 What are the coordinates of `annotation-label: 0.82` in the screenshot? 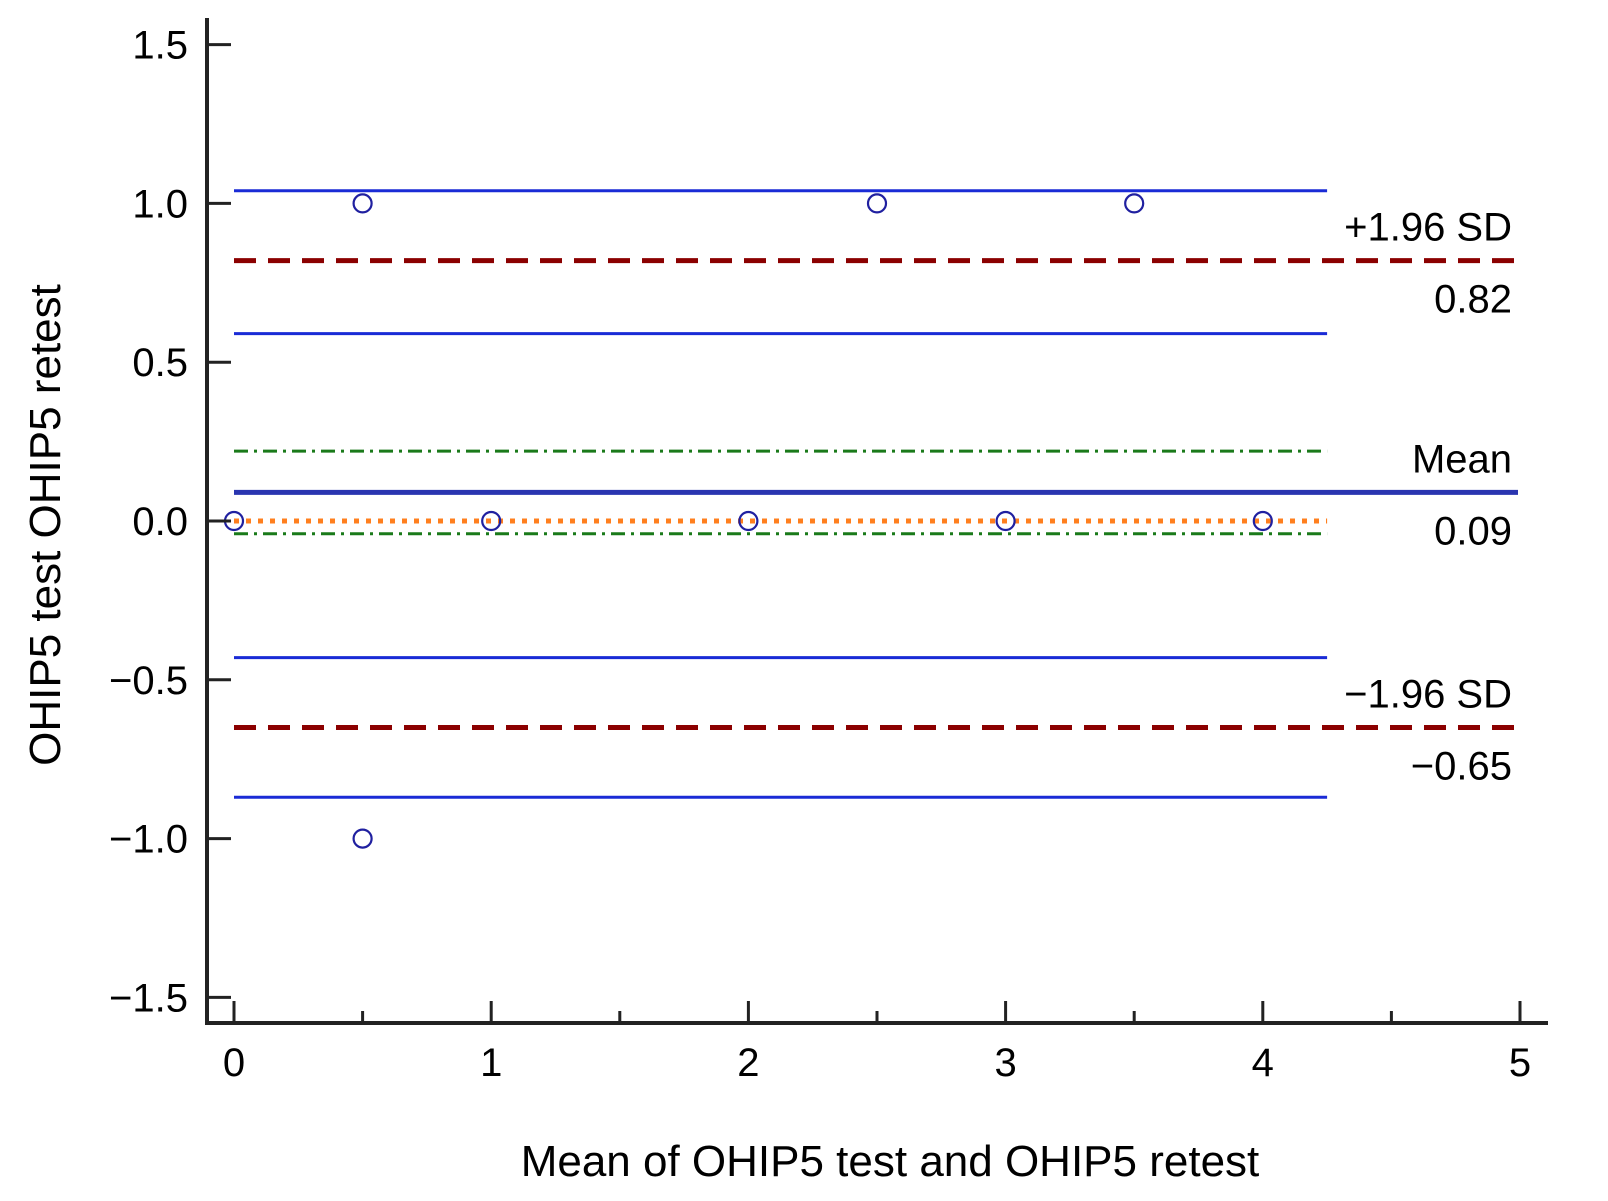 It's located at (1473, 300).